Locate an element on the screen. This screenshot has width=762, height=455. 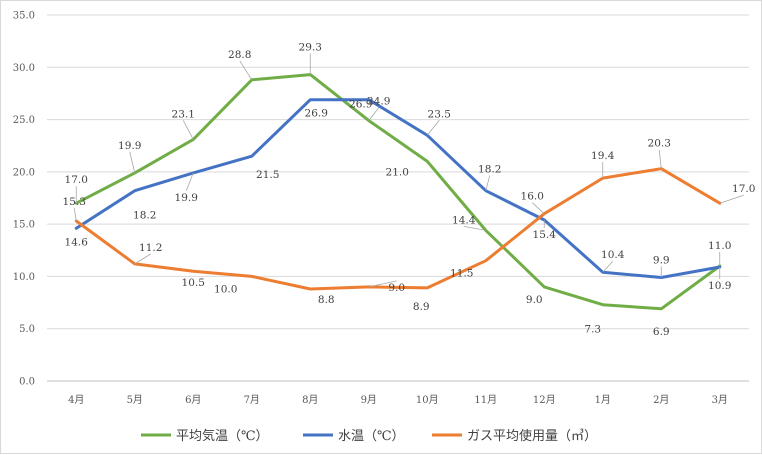
y-tick-label: 15.0 is located at coordinates (24, 225).